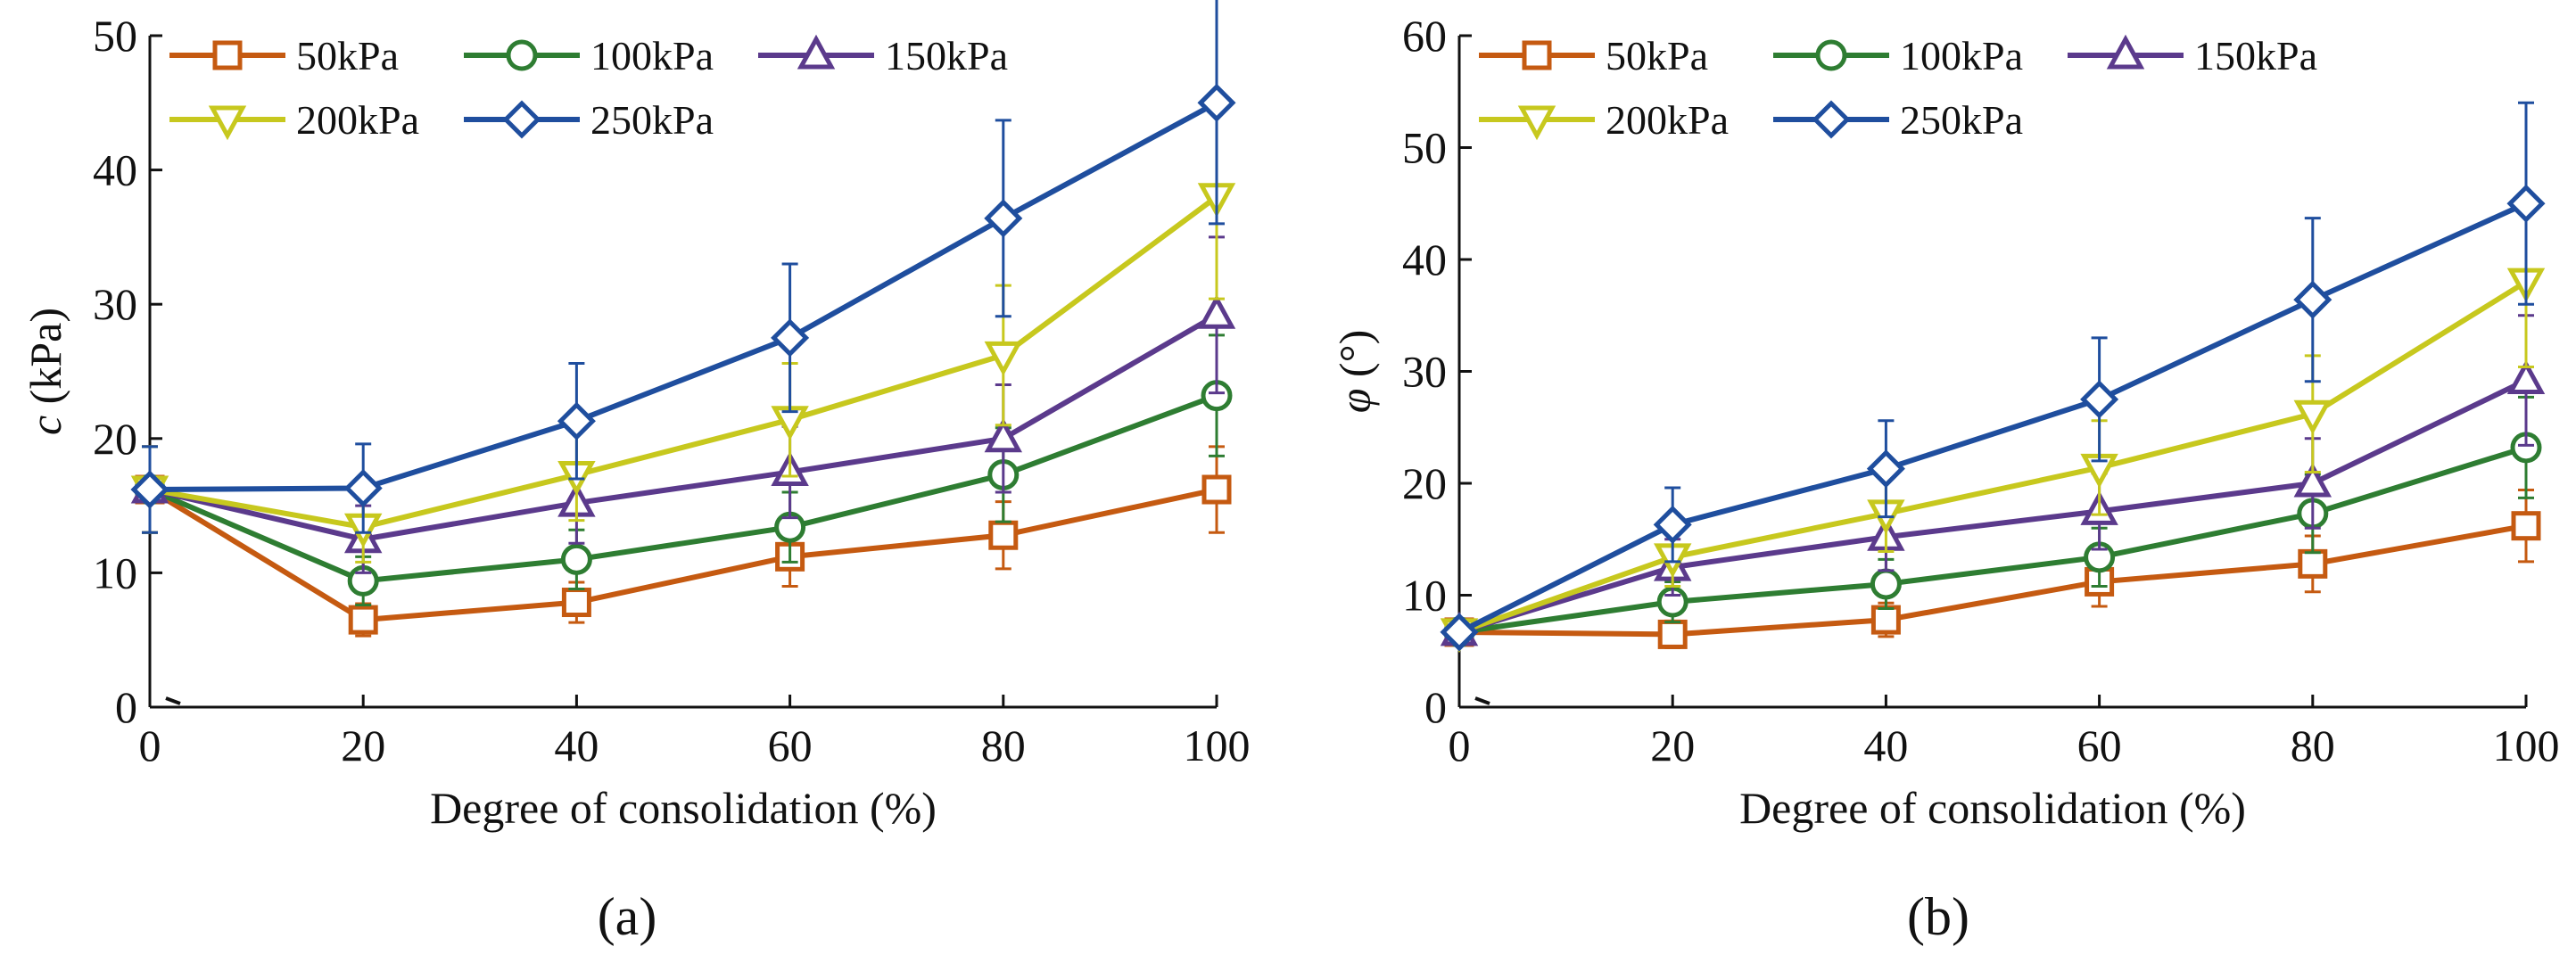  I want to click on y-tick-label: 0, so click(1435, 707).